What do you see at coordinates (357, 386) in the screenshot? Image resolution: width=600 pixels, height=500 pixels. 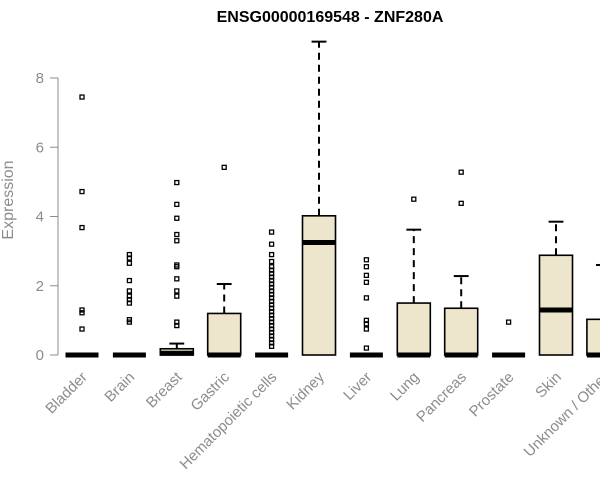 I see `x-tick-label: Liver` at bounding box center [357, 386].